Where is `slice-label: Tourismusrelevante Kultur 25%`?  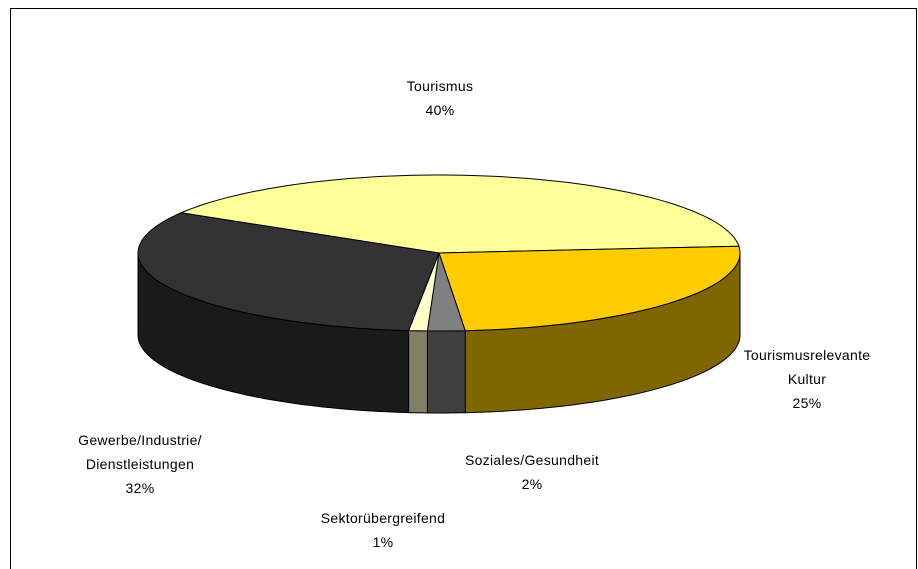
slice-label: Tourismusrelevante Kultur 25% is located at coordinates (807, 379).